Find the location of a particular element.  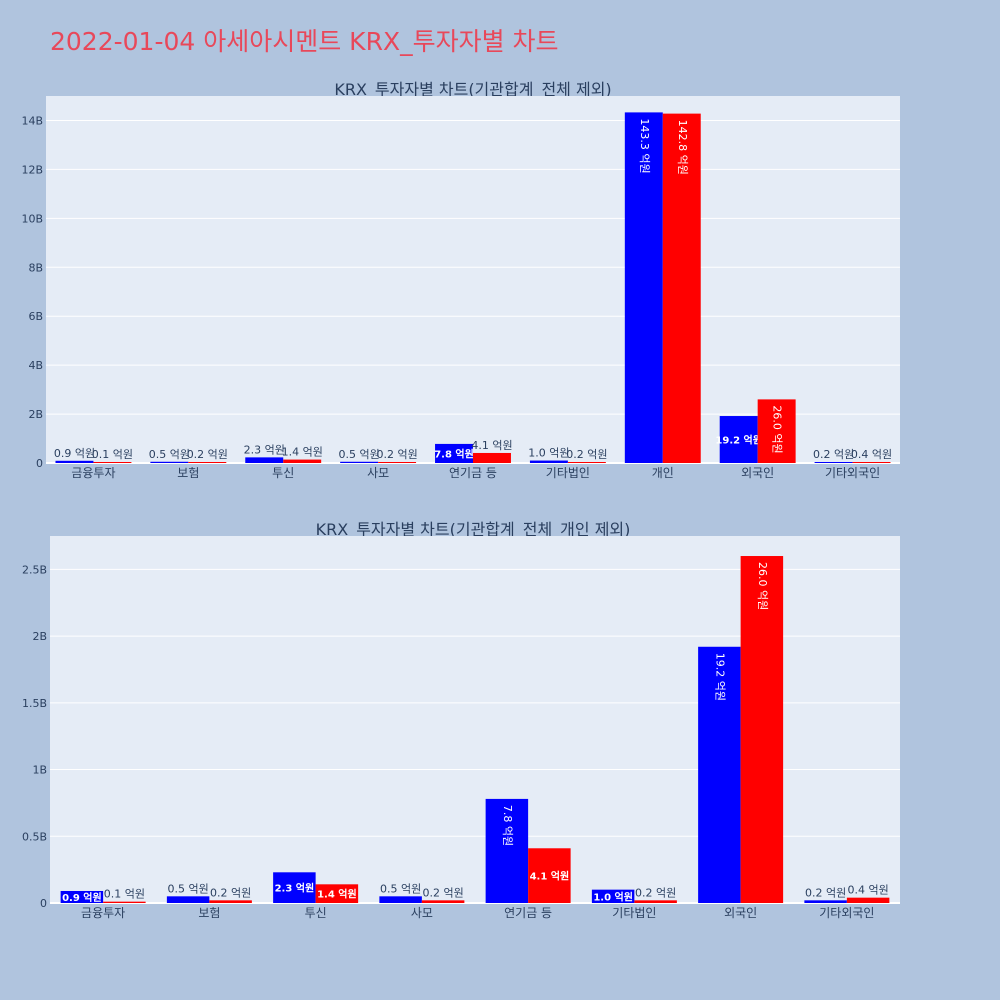

bottom-data-label: 0.4 억원 is located at coordinates (868, 890).